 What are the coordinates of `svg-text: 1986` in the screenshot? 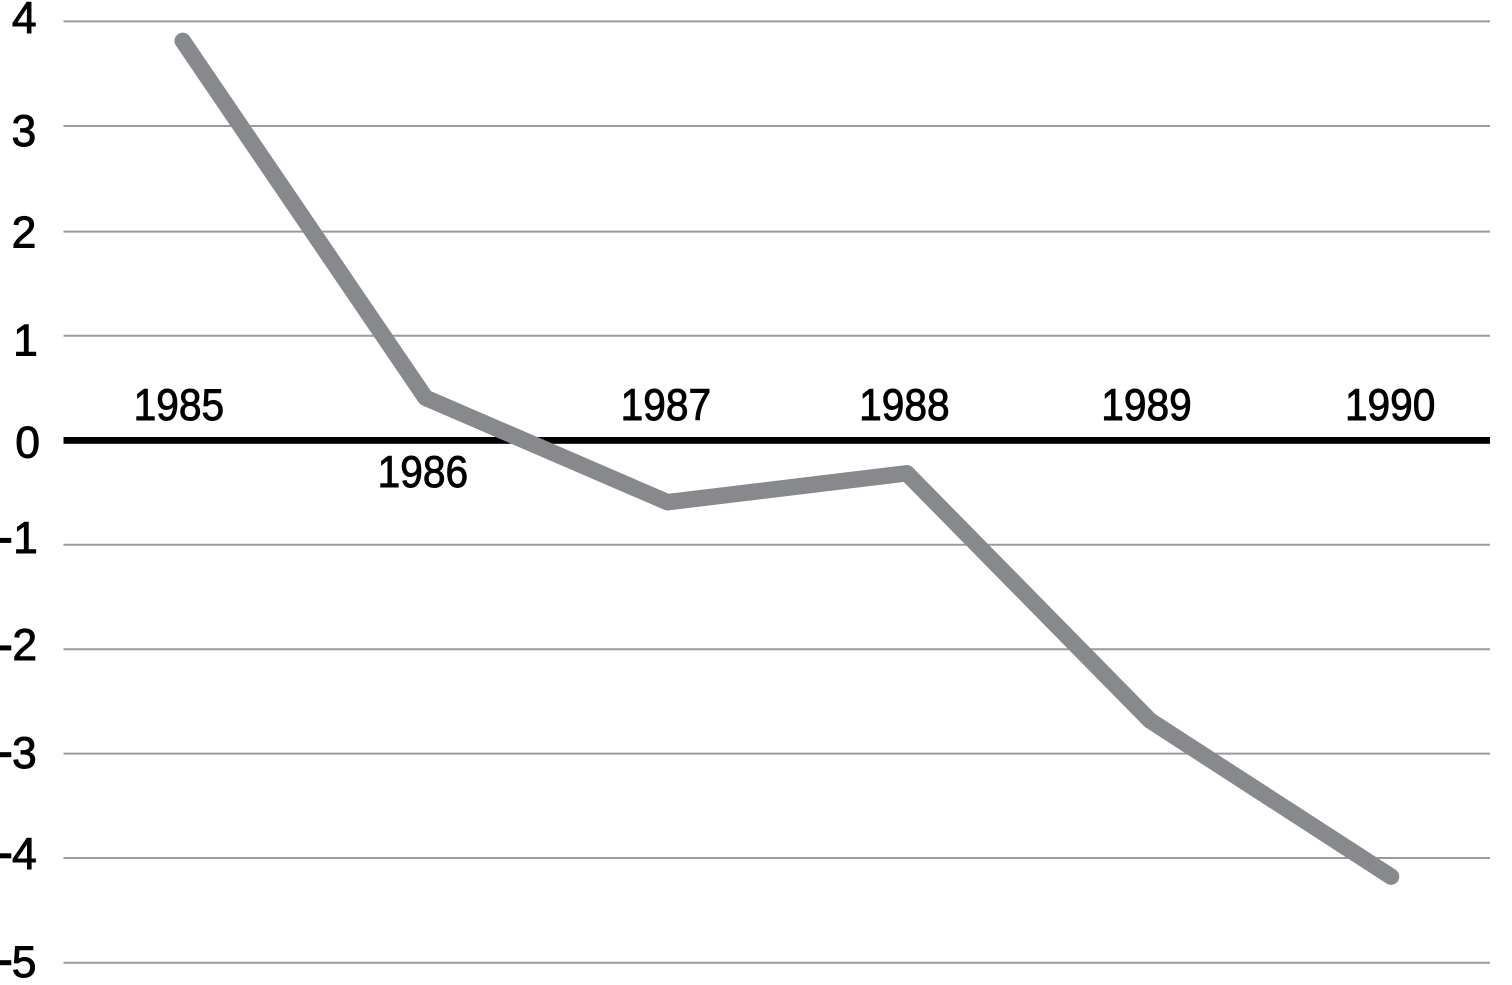 It's located at (423, 472).